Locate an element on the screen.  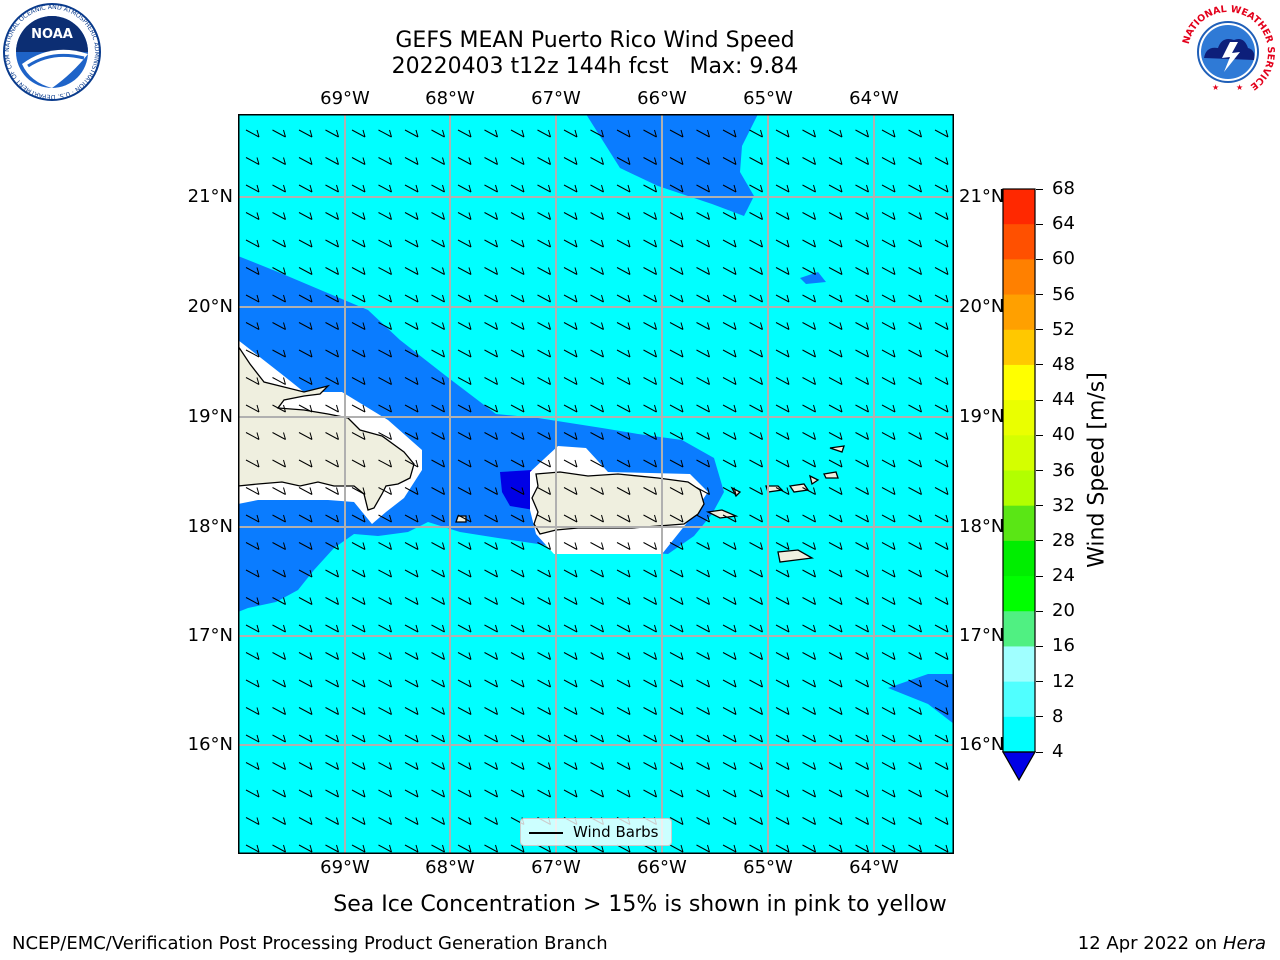
colorbar-tick-label: 48 is located at coordinates (1063, 364).